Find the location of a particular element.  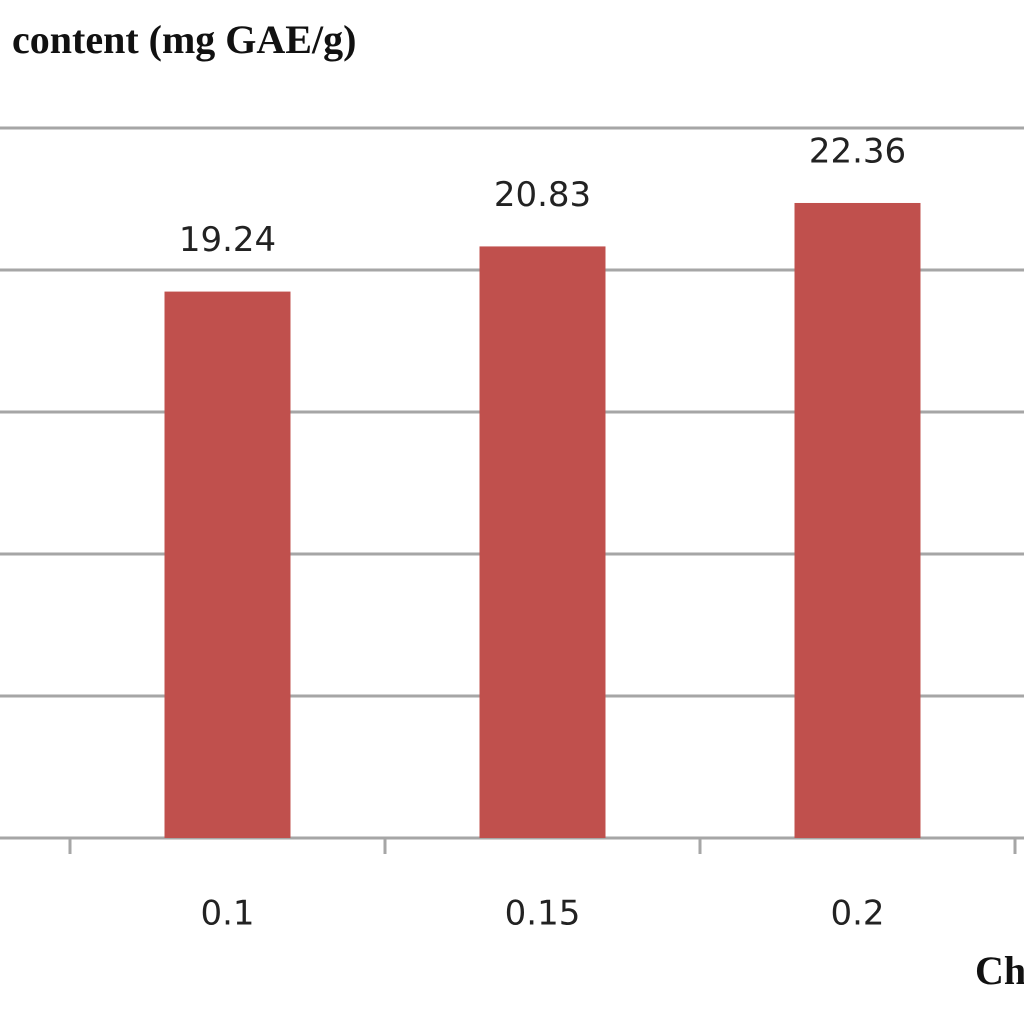

data-label: 19.24 is located at coordinates (227, 240).